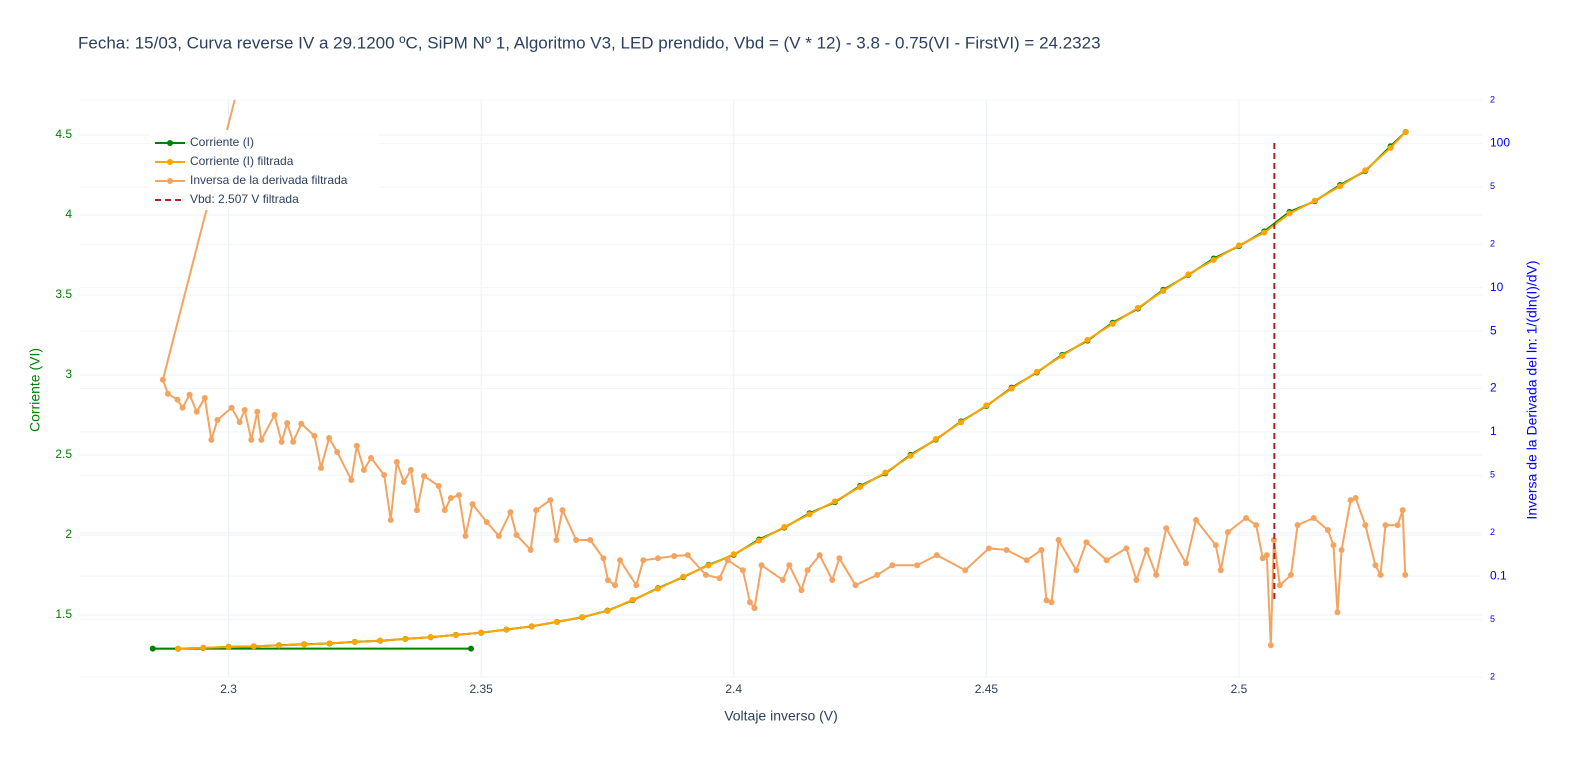  What do you see at coordinates (68, 534) in the screenshot?
I see `y-tick-label: 2` at bounding box center [68, 534].